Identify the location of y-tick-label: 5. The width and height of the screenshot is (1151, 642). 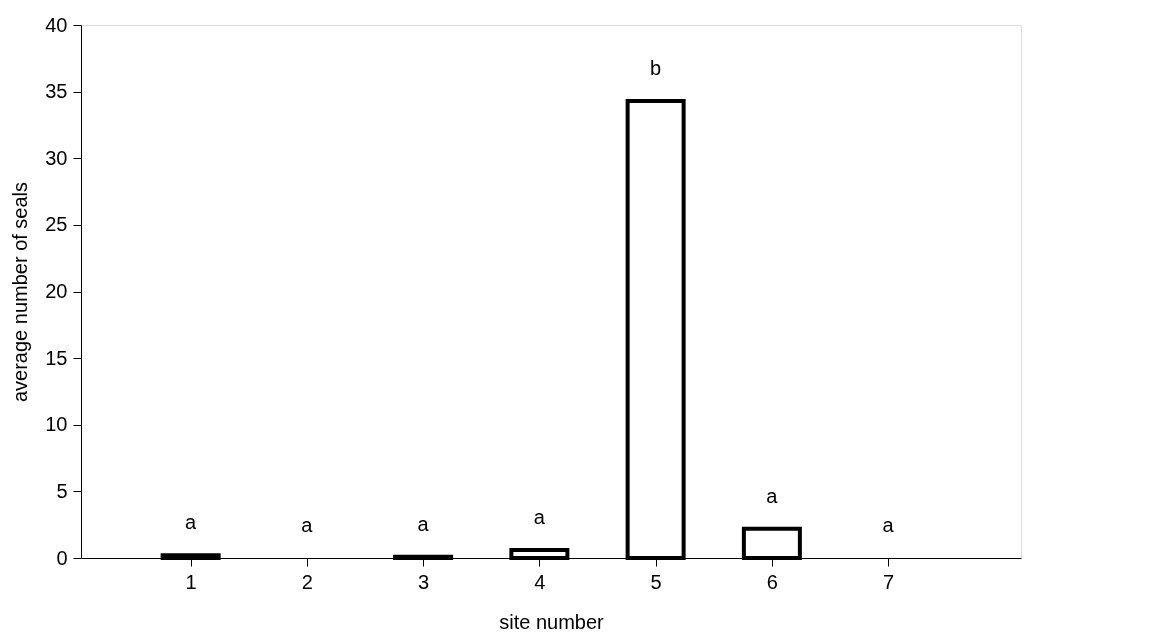
(62, 490).